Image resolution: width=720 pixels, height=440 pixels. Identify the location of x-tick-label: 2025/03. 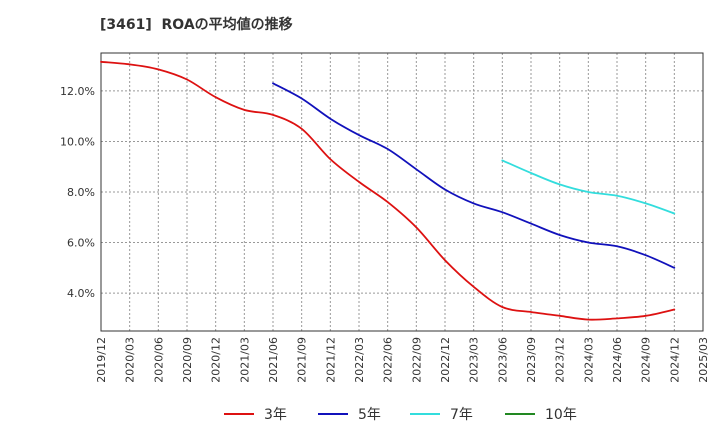
(703, 360).